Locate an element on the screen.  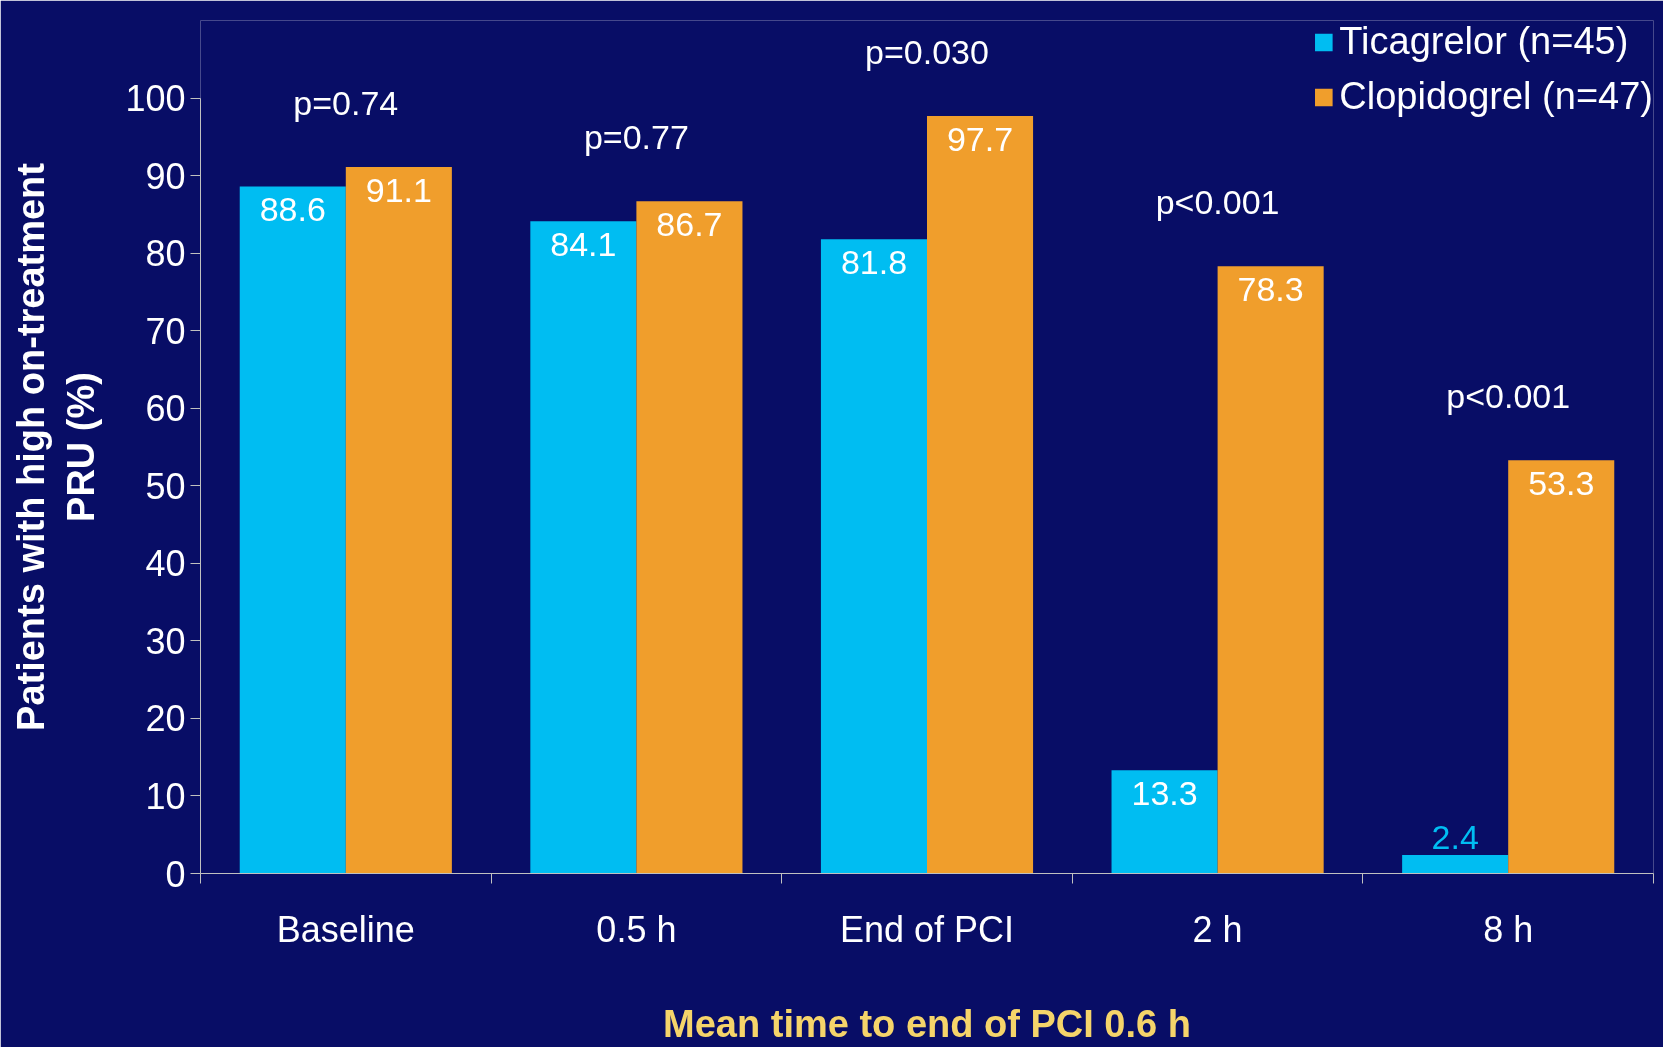
y-tick-label: 90 is located at coordinates (165, 176).